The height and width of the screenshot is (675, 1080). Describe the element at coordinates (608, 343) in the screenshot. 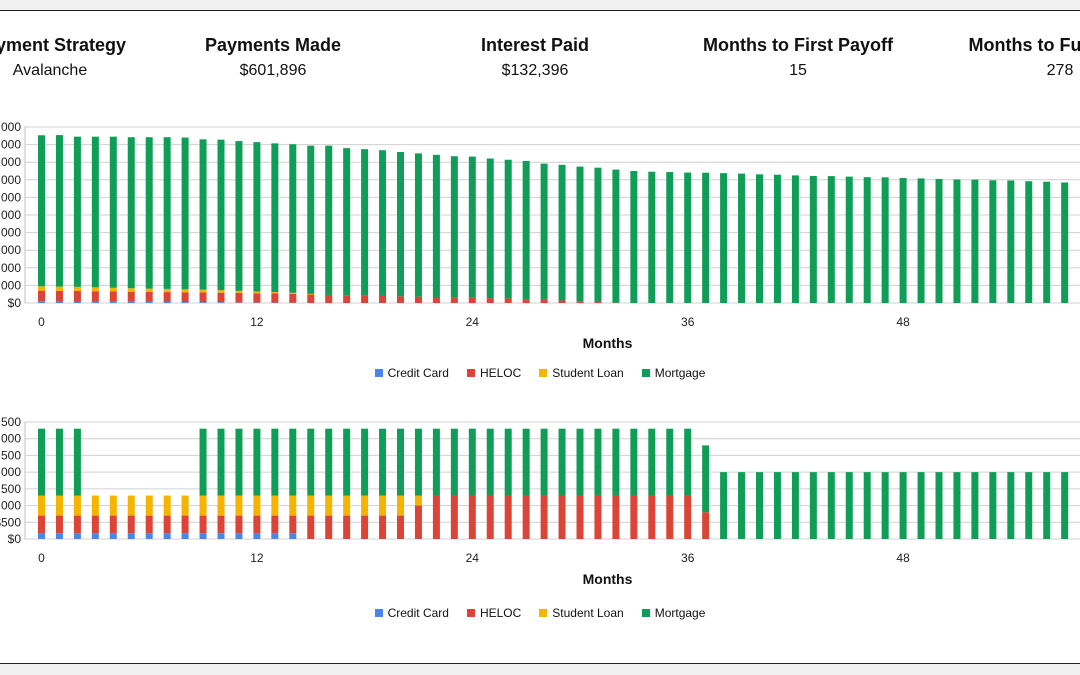

I see `x-axis-label: Months` at that location.